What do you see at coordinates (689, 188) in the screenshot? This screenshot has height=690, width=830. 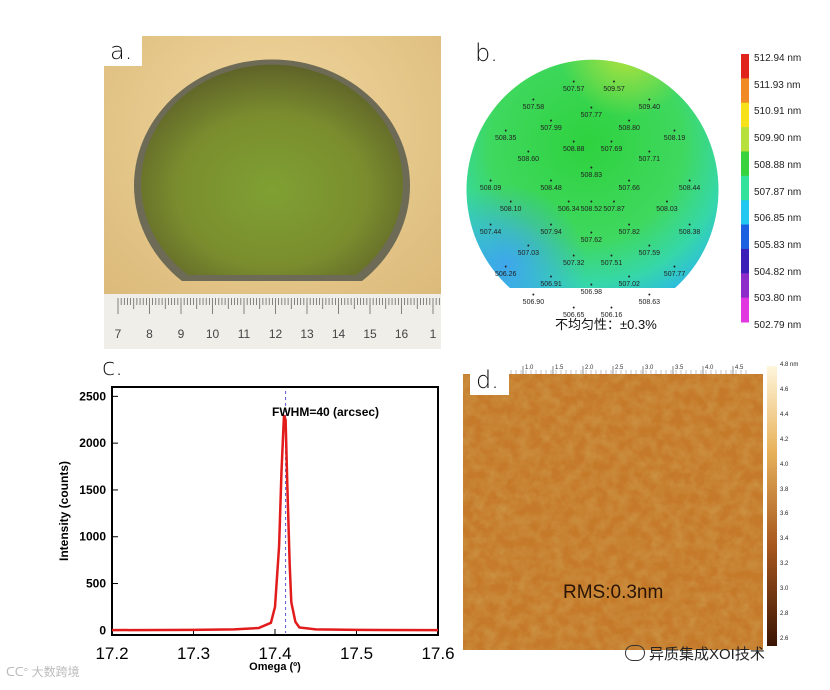 I see `wafer-point-value: 508.44` at bounding box center [689, 188].